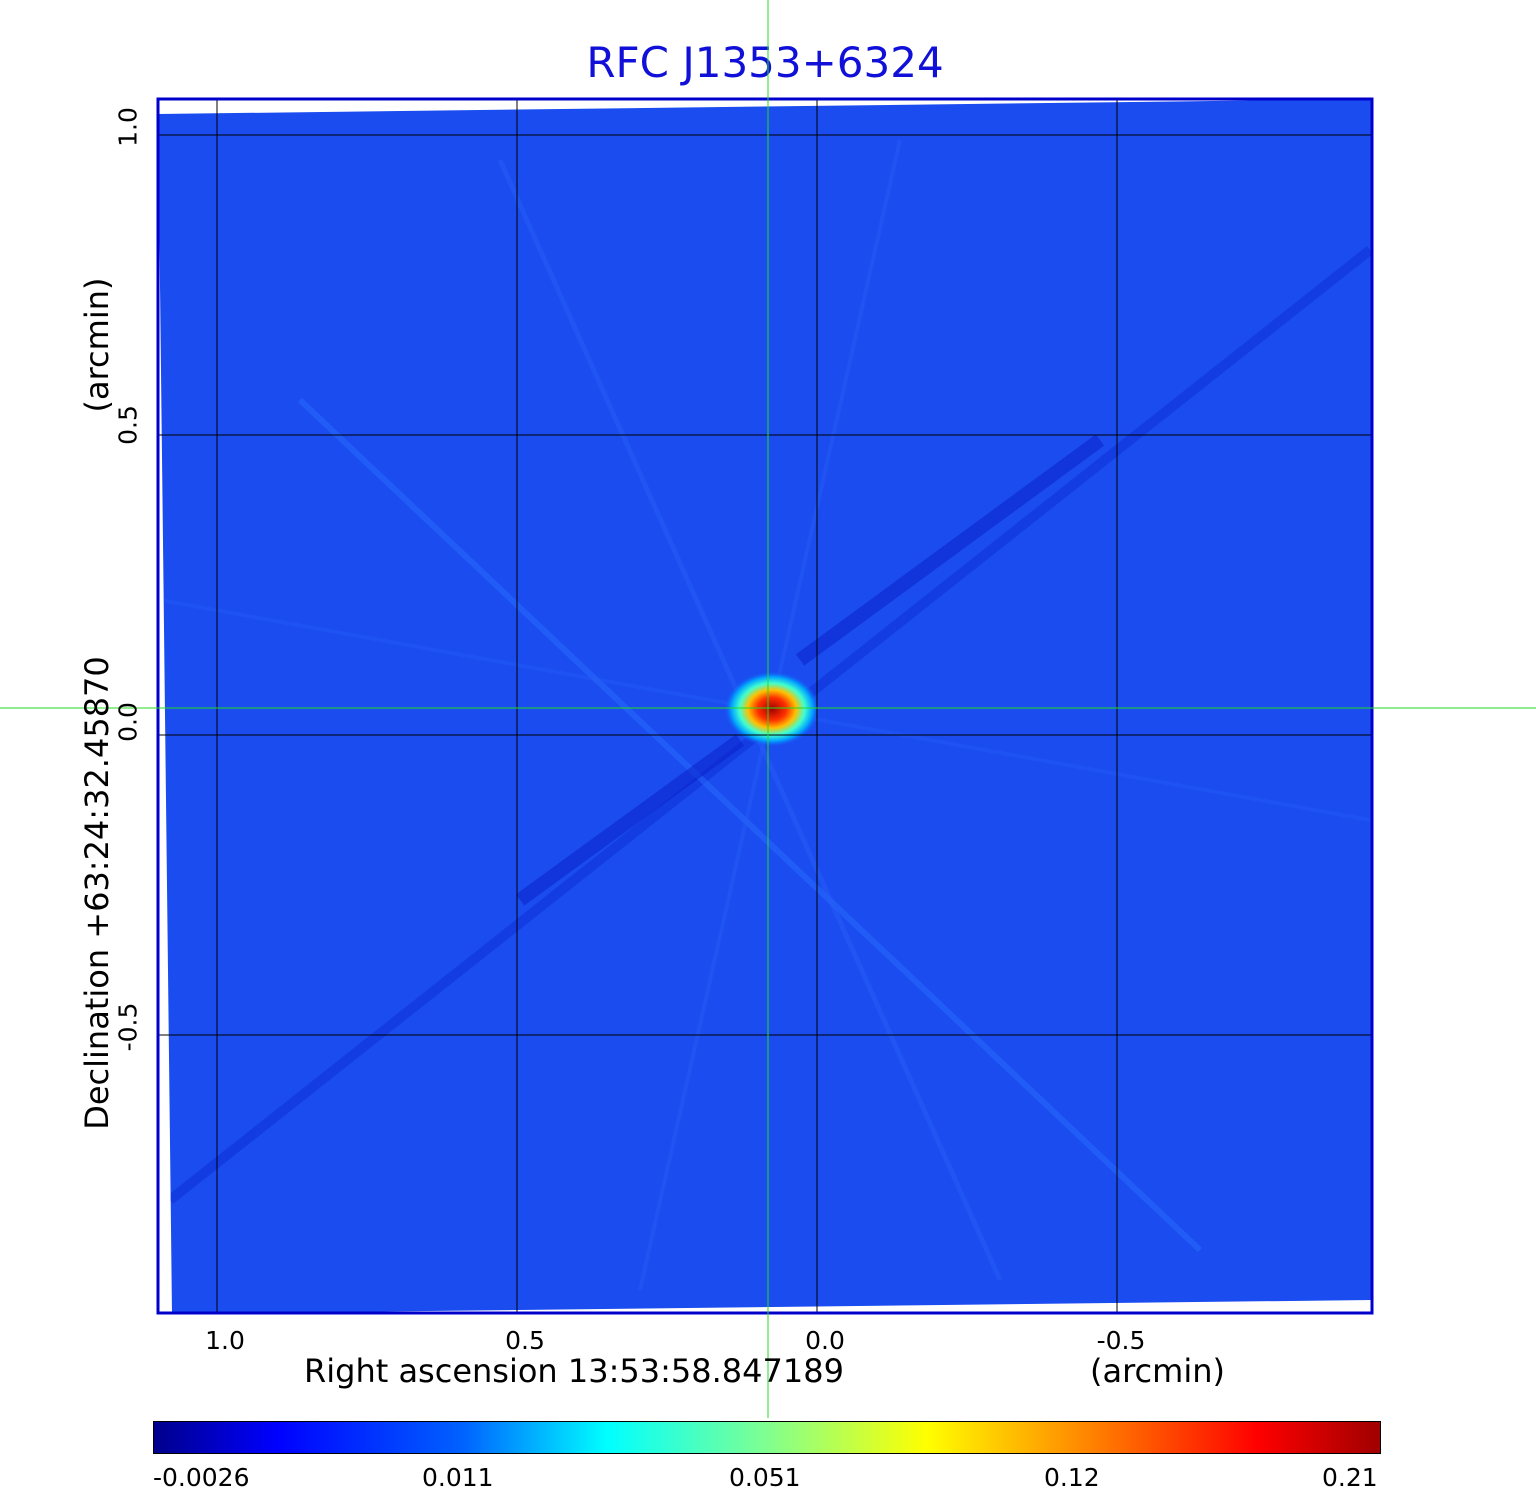 The width and height of the screenshot is (1536, 1511). I want to click on colorbar, so click(767, 1437).